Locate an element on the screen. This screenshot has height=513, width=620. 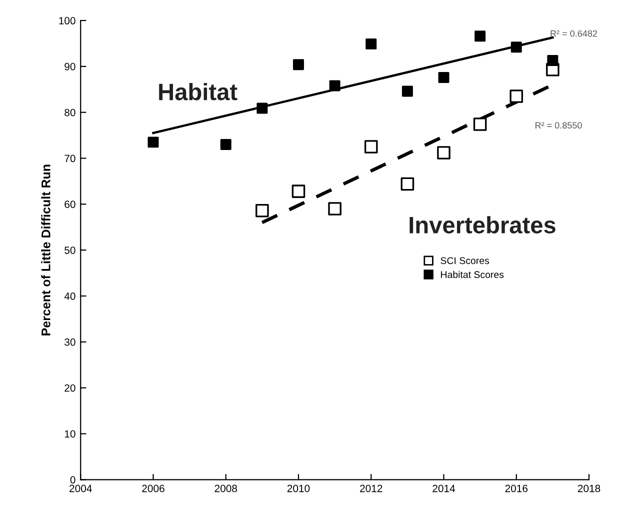
x-tick-label: 2012 is located at coordinates (371, 488).